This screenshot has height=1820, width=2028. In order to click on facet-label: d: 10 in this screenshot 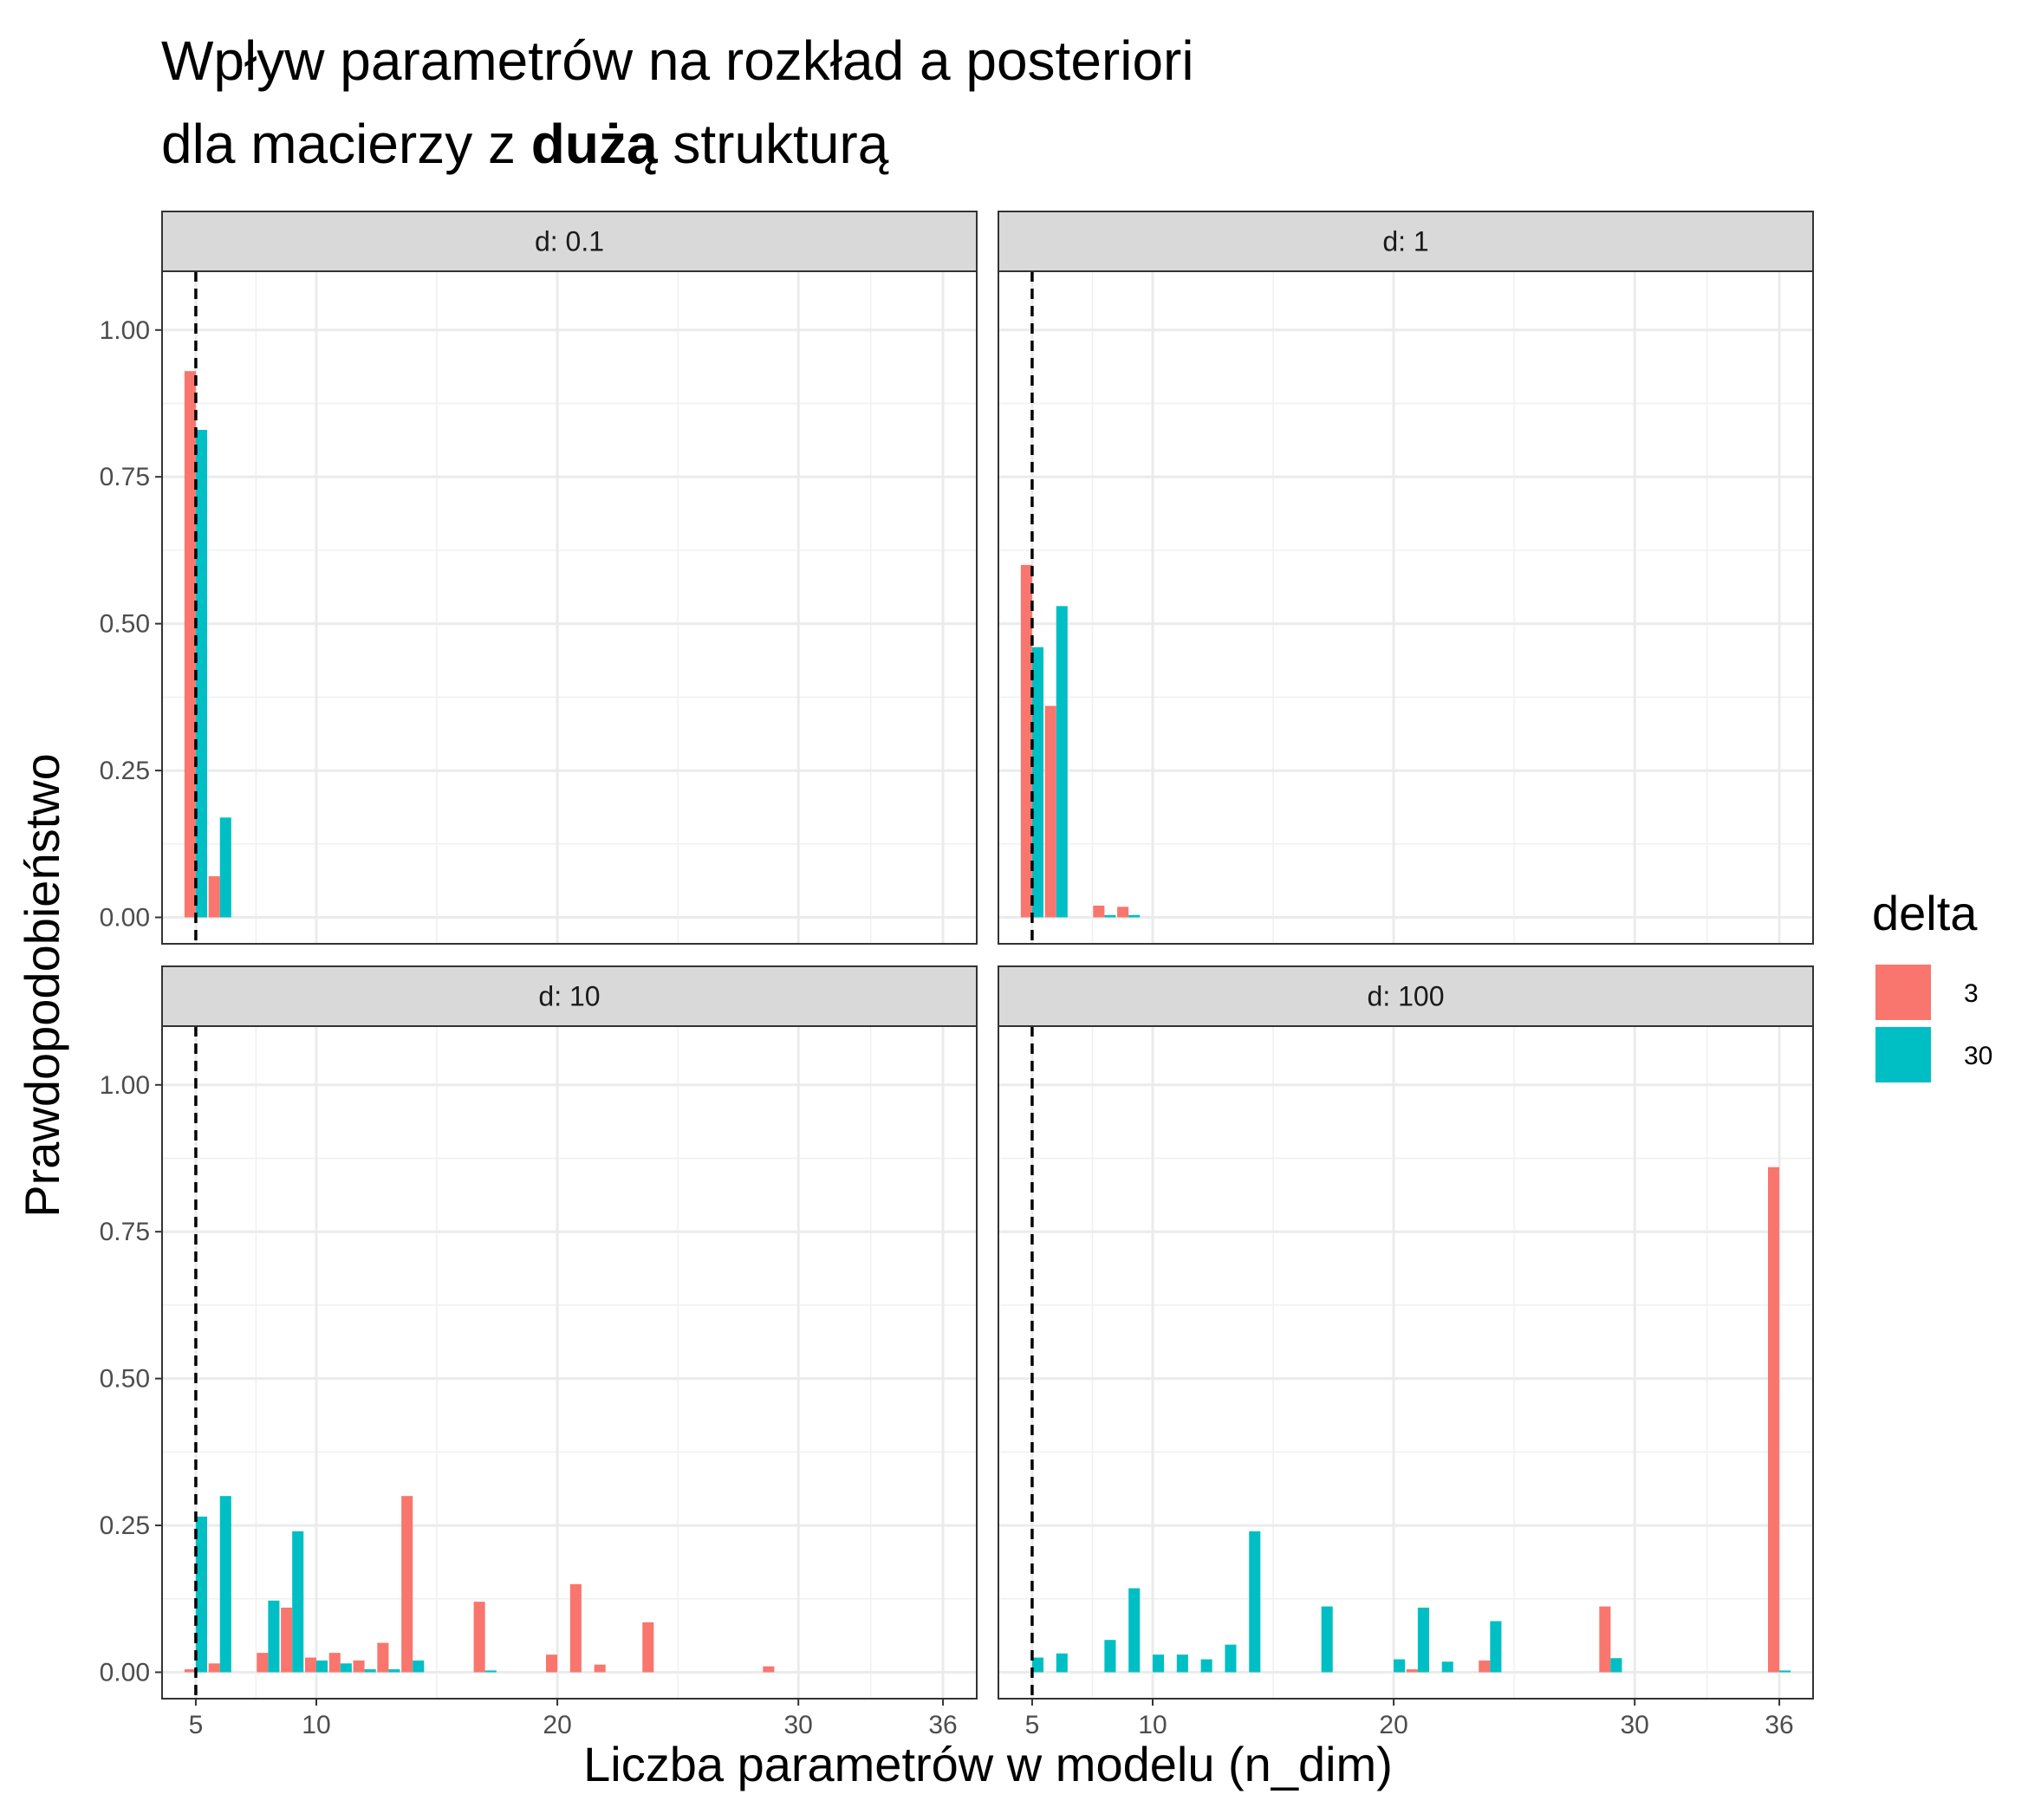, I will do `click(569, 996)`.